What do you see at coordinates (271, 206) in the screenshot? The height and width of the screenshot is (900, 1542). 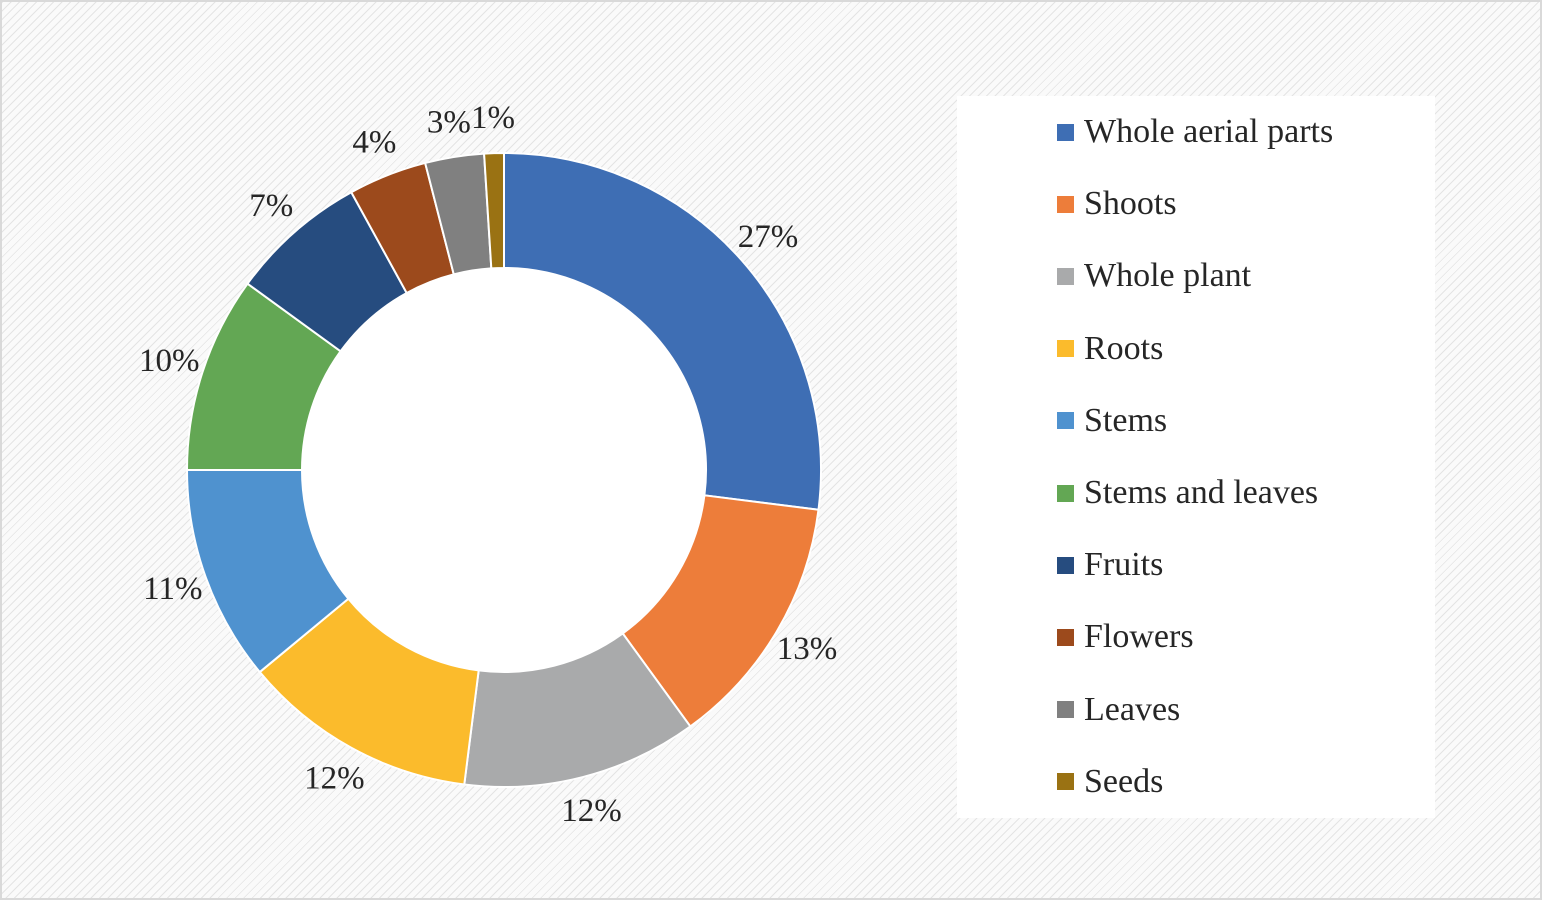 I see `data-label-fruits: 7%` at bounding box center [271, 206].